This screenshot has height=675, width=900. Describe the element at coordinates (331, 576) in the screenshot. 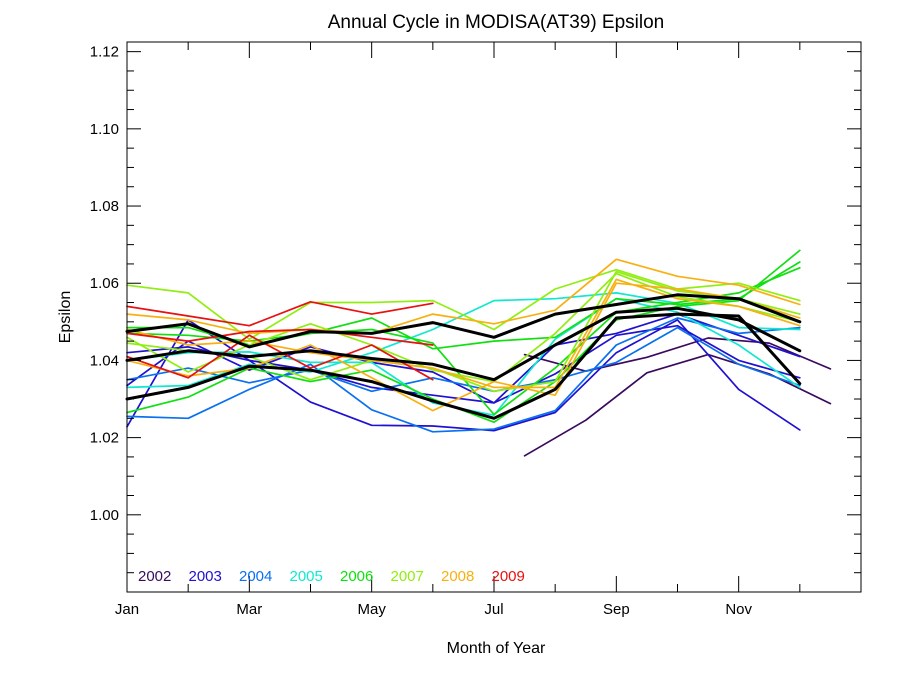

I see `legend: 2002 2003 2004 2005 2006 2007 2008 2009` at that location.